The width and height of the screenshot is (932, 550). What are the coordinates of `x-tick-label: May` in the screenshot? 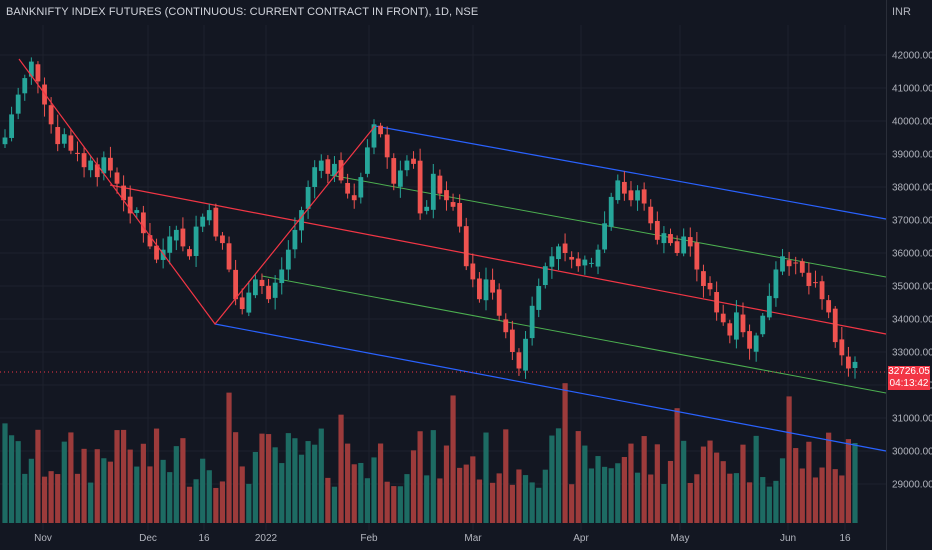 It's located at (680, 538).